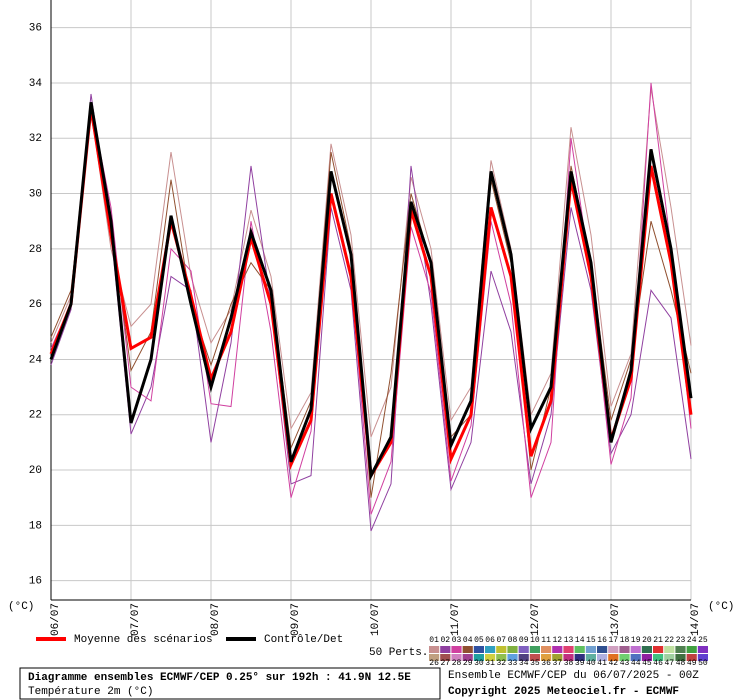  I want to click on y-tick-label: 28, so click(35, 250).